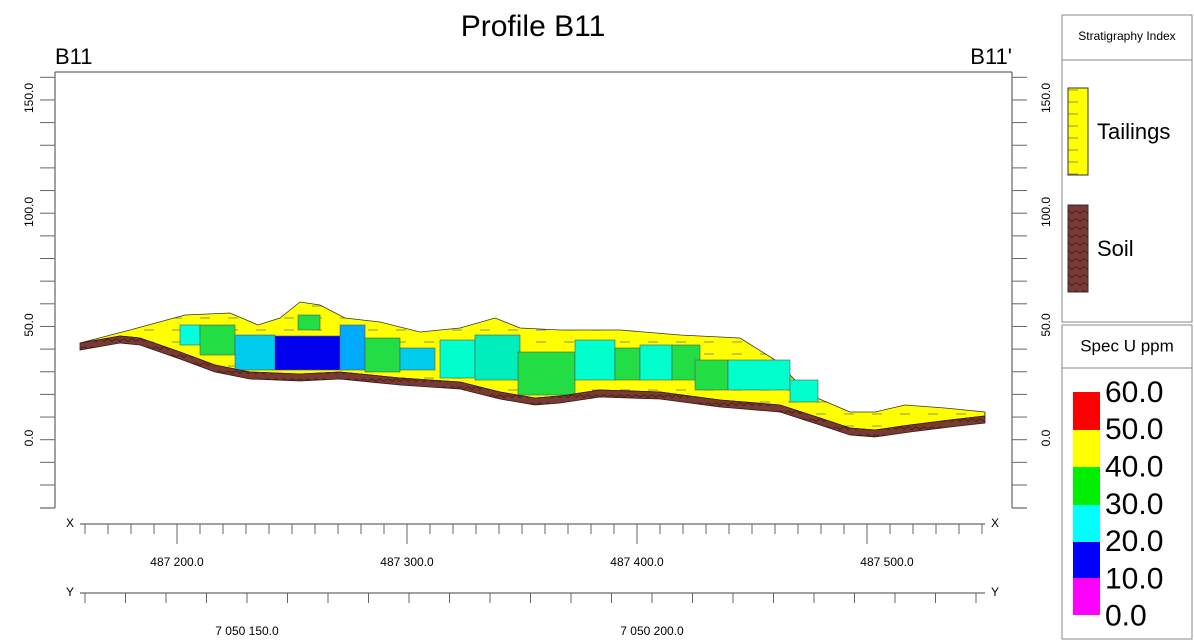  I want to click on x-tick-label: 487 200.0, so click(177, 562).